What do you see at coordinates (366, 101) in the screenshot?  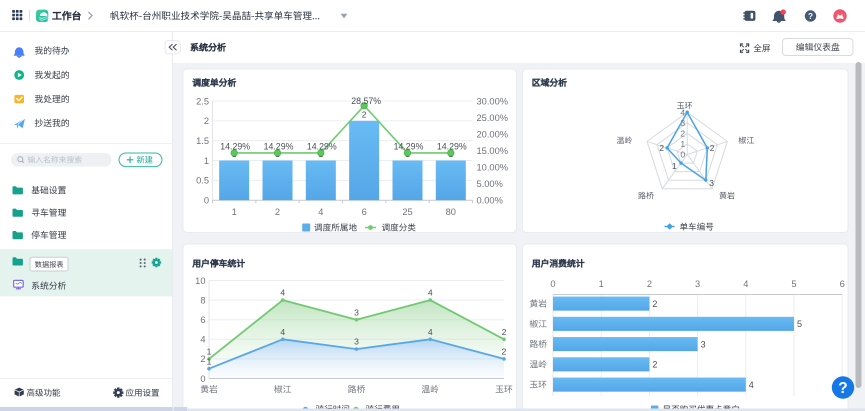 I see `svg-text: 28.57%` at bounding box center [366, 101].